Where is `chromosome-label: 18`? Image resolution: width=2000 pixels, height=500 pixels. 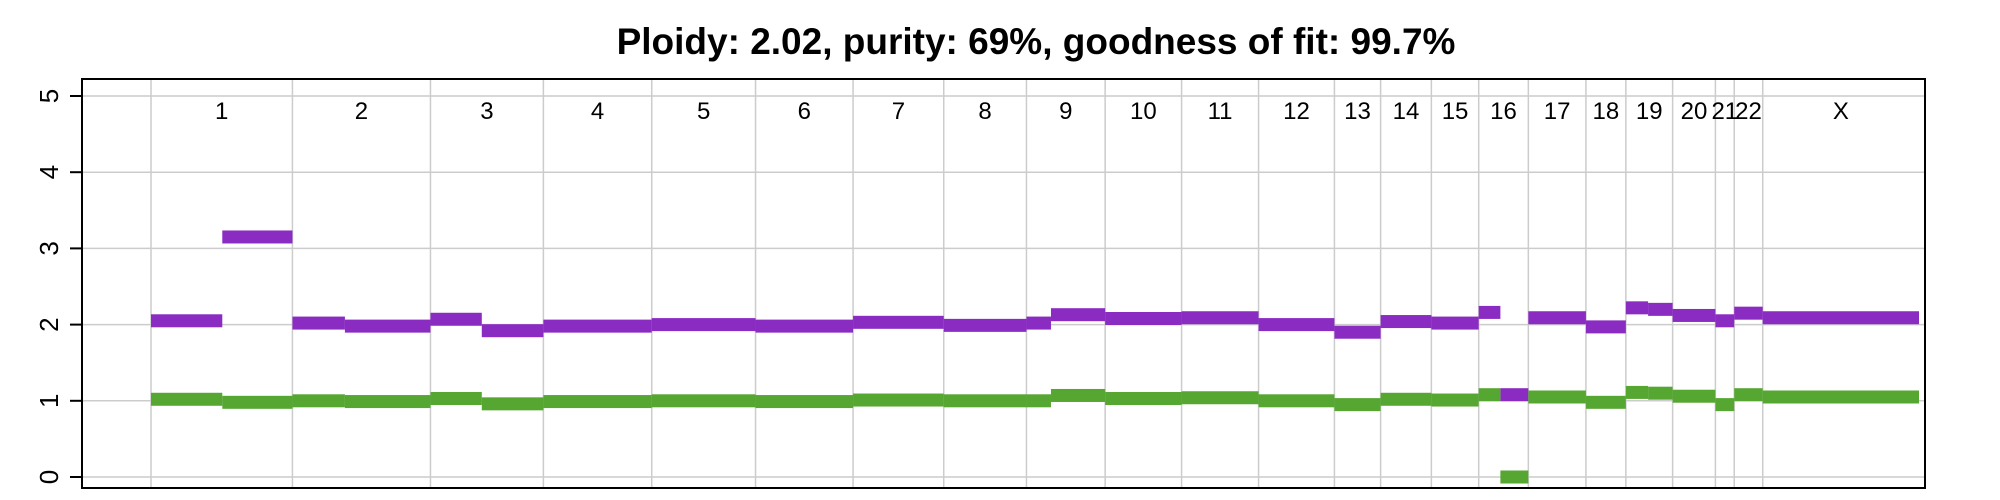 chromosome-label: 18 is located at coordinates (1606, 111).